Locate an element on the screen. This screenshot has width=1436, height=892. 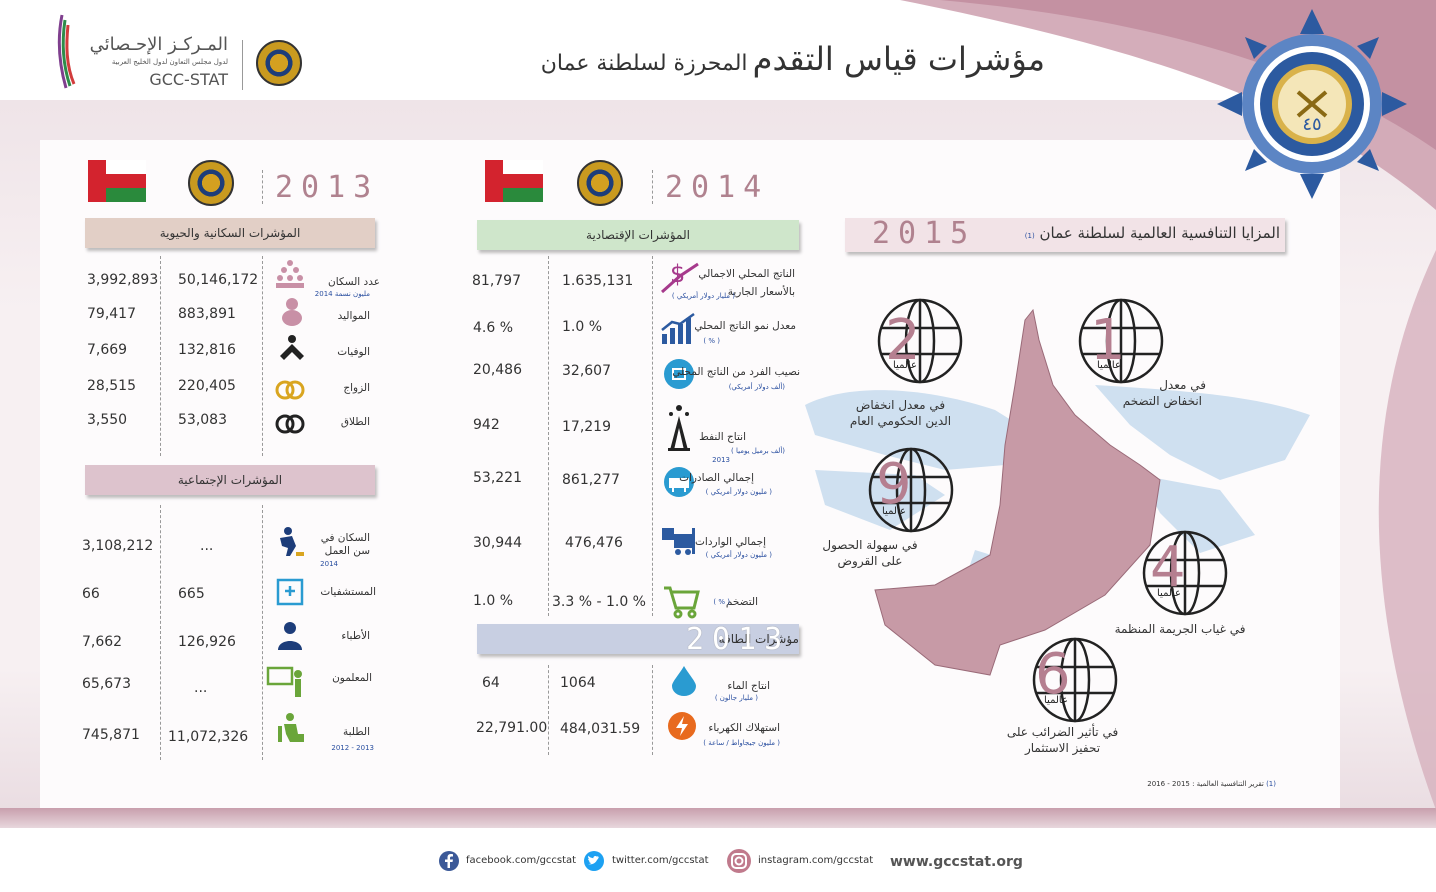
oil-sub: (ألف برميل يوميا ) is located at coordinates (758, 451).